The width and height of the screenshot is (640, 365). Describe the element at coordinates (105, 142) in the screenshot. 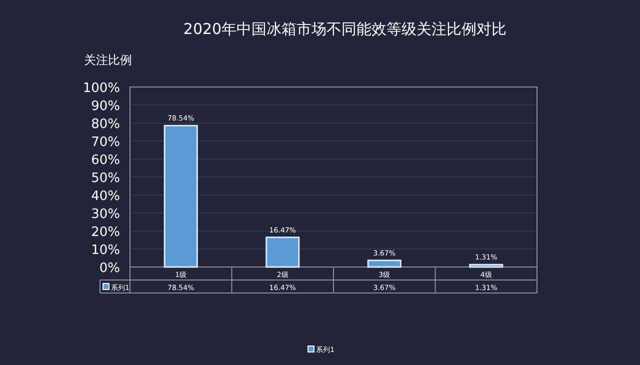

I see `y-tick-label: 70%` at that location.